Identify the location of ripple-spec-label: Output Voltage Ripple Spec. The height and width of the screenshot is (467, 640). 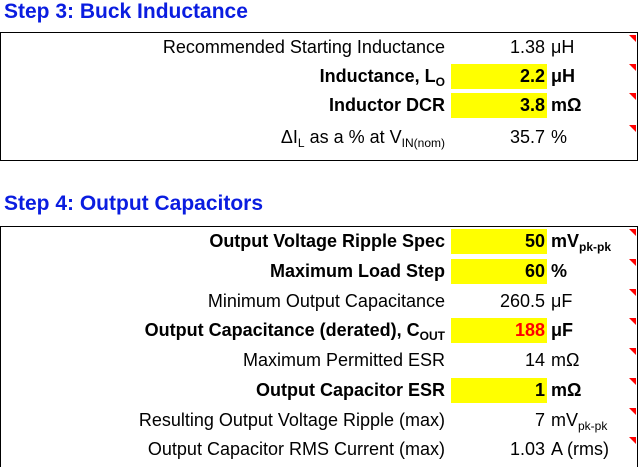
(327, 241).